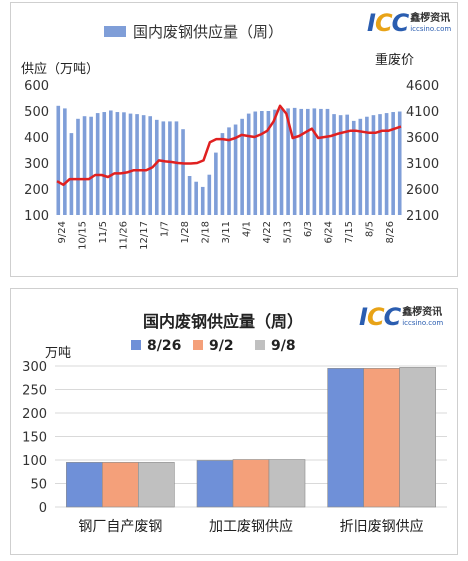 Image resolution: width=468 pixels, height=561 pixels. Describe the element at coordinates (422, 312) in the screenshot. I see `logo-brand-cn-2: 鑫椤资讯` at that location.